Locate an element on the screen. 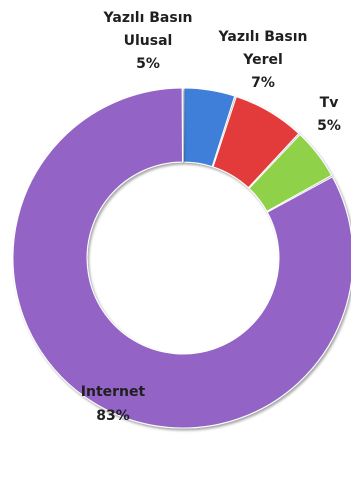 The image size is (351, 489). label-line: Internet is located at coordinates (113, 392).